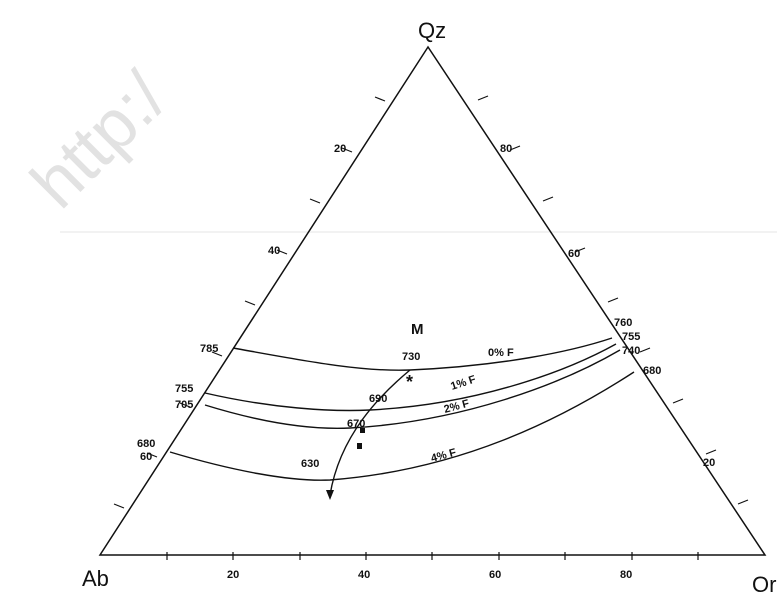 The image size is (777, 594). What do you see at coordinates (463, 382) in the screenshot?
I see `isotherm-label: 1% F` at bounding box center [463, 382].